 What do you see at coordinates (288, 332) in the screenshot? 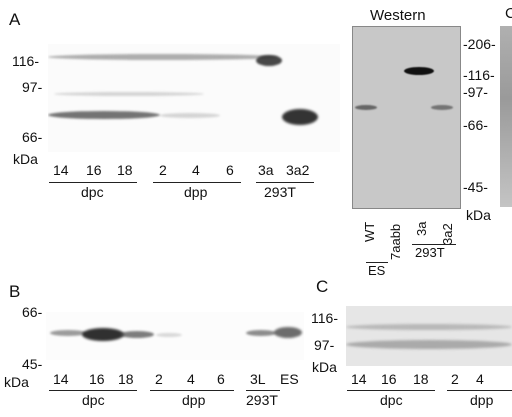
I see `panel-b-band-es` at bounding box center [288, 332].